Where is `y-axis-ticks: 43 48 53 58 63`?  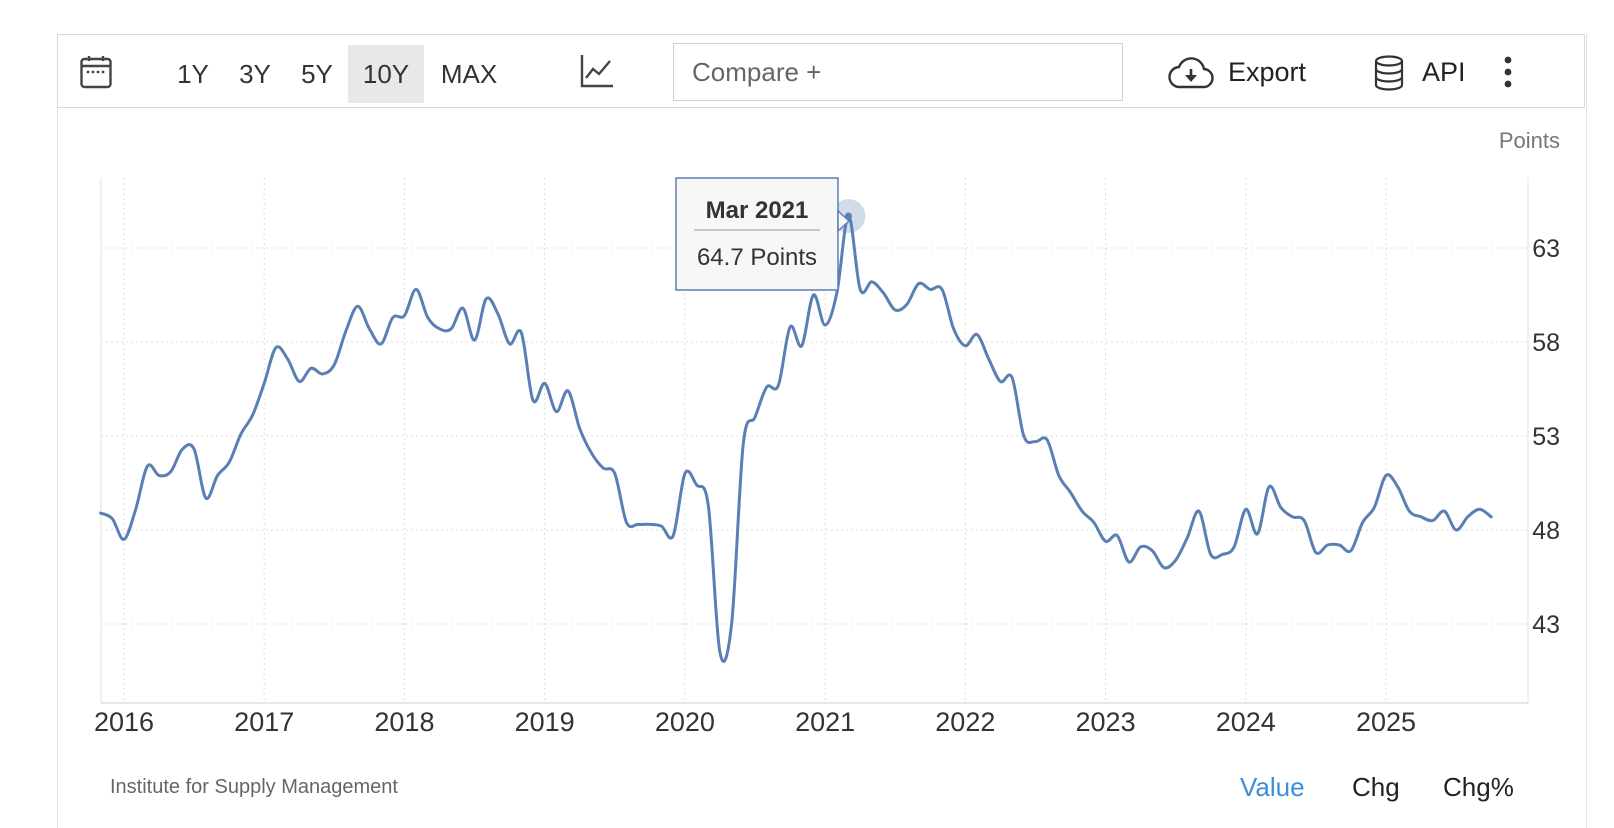 y-axis-ticks: 43 48 53 58 63 is located at coordinates (1546, 437).